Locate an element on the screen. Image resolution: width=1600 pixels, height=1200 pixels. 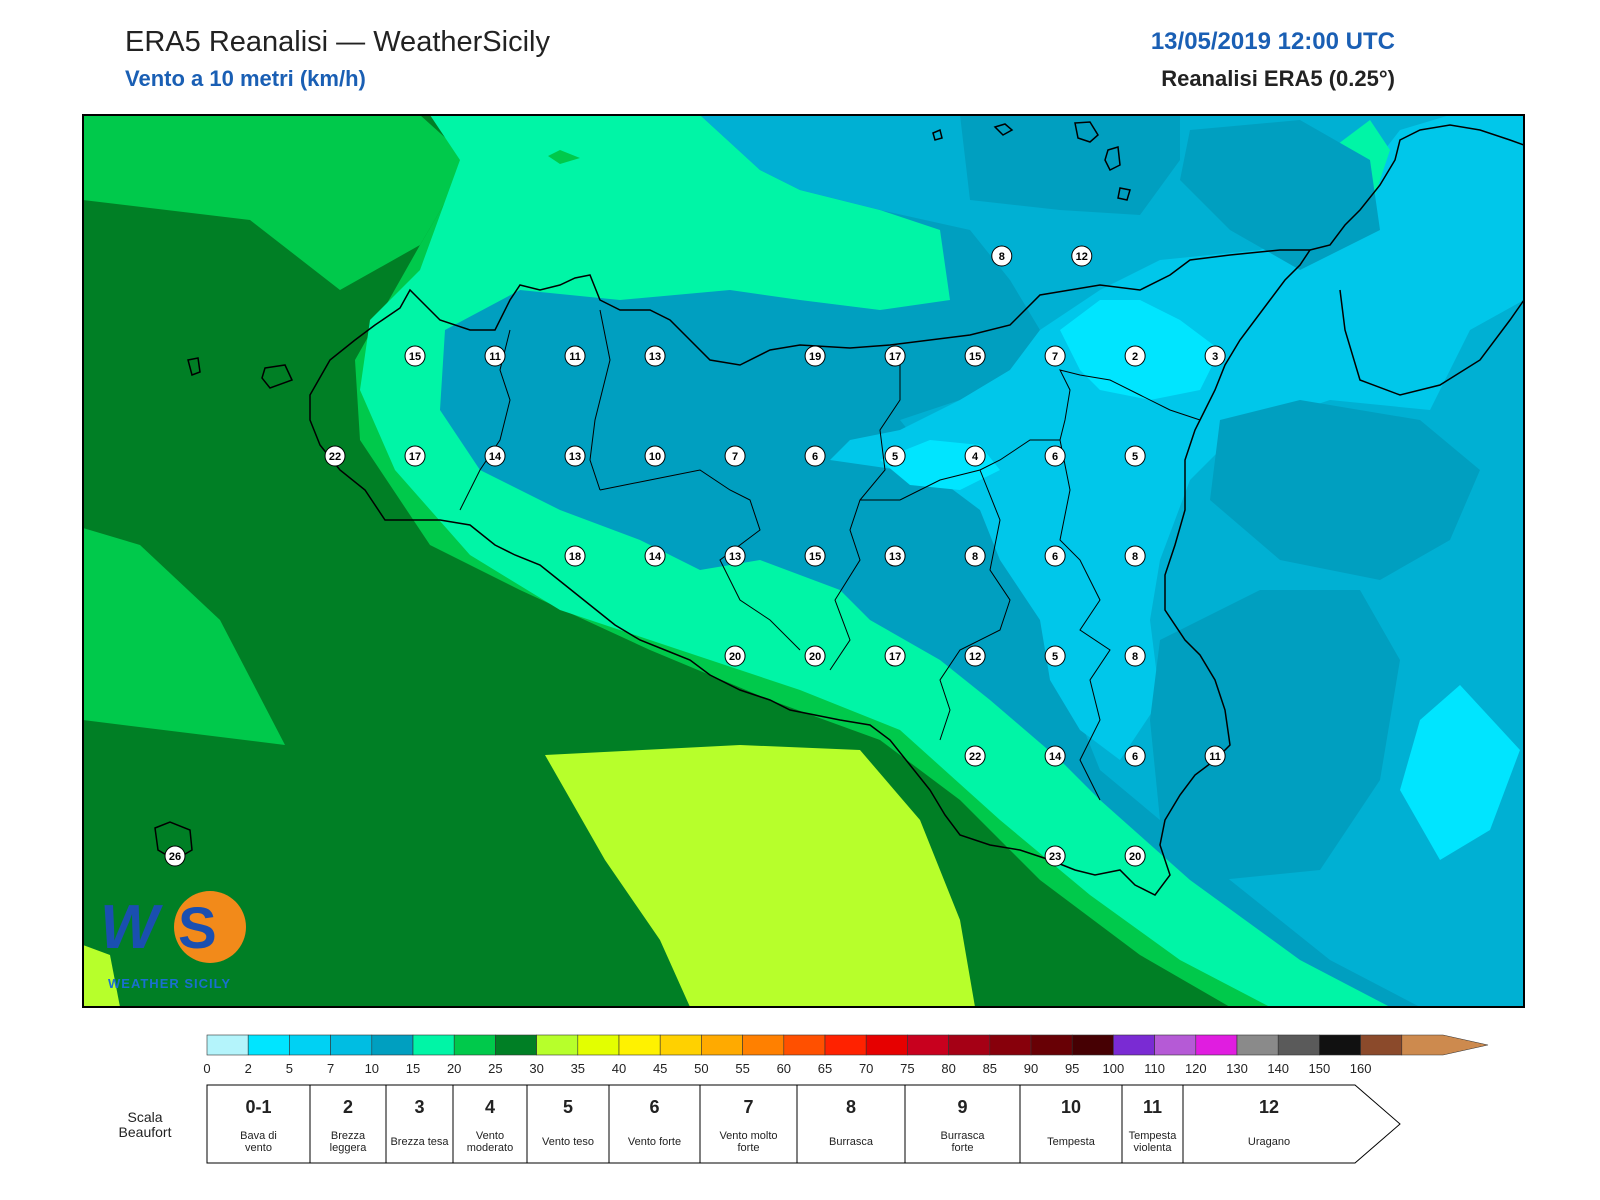
wind-band-2-5-c is located at coordinates (1460, 772).